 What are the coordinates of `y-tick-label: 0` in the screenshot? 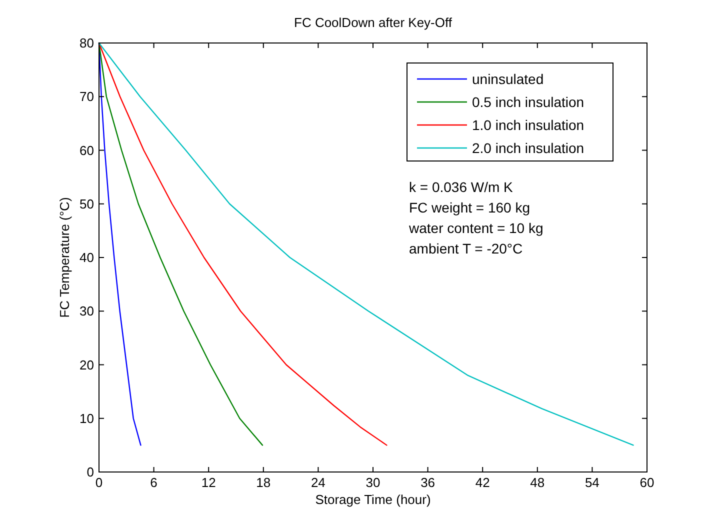 It's located at (90, 472).